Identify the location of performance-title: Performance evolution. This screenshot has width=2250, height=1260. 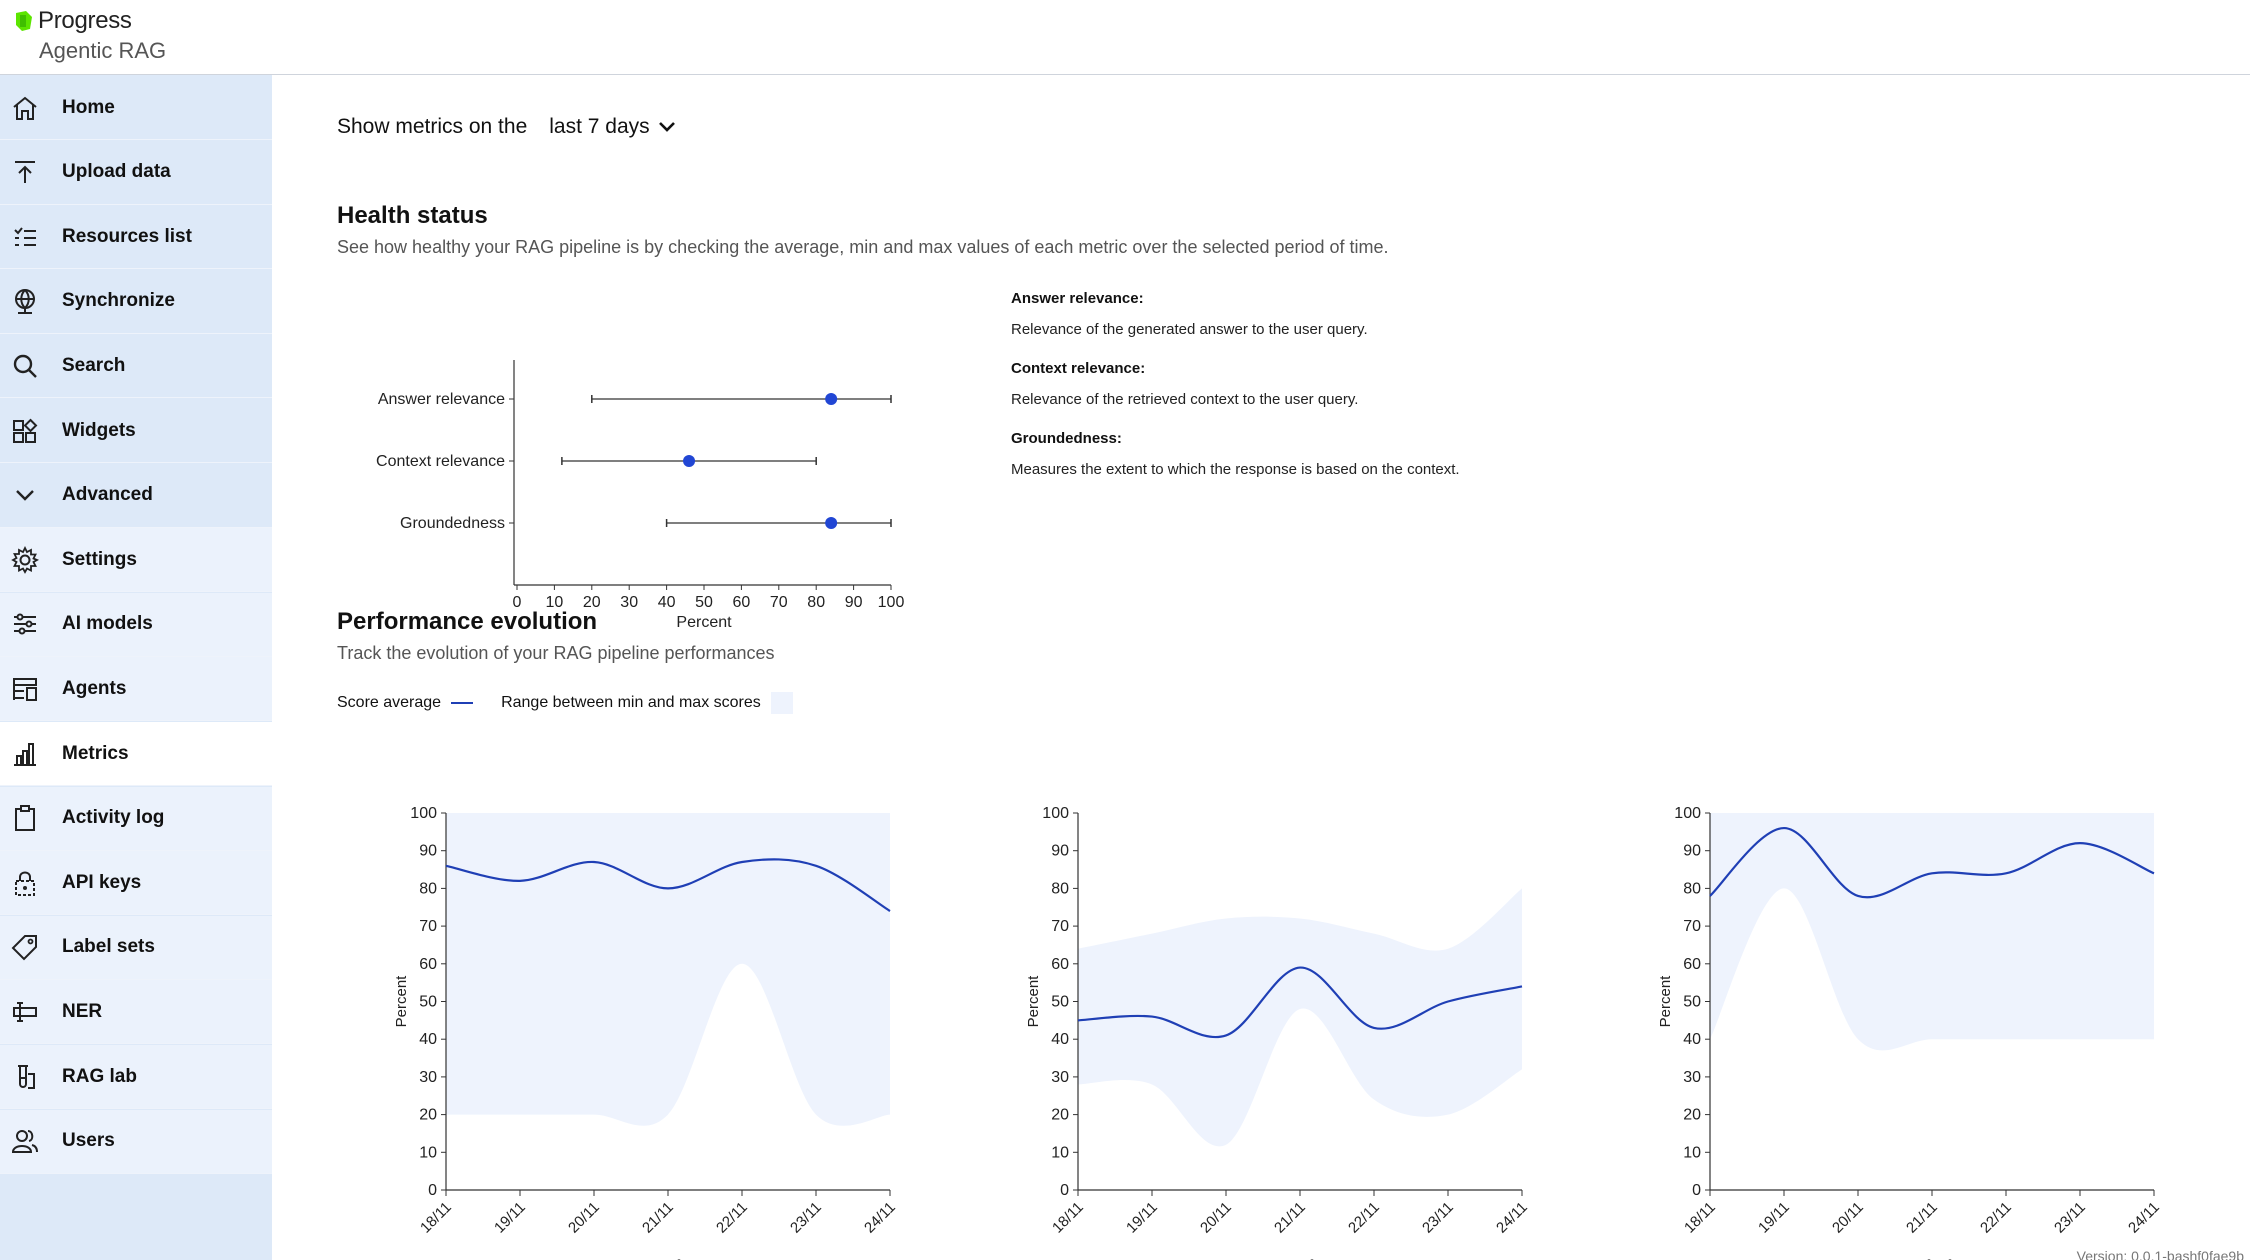
(467, 621).